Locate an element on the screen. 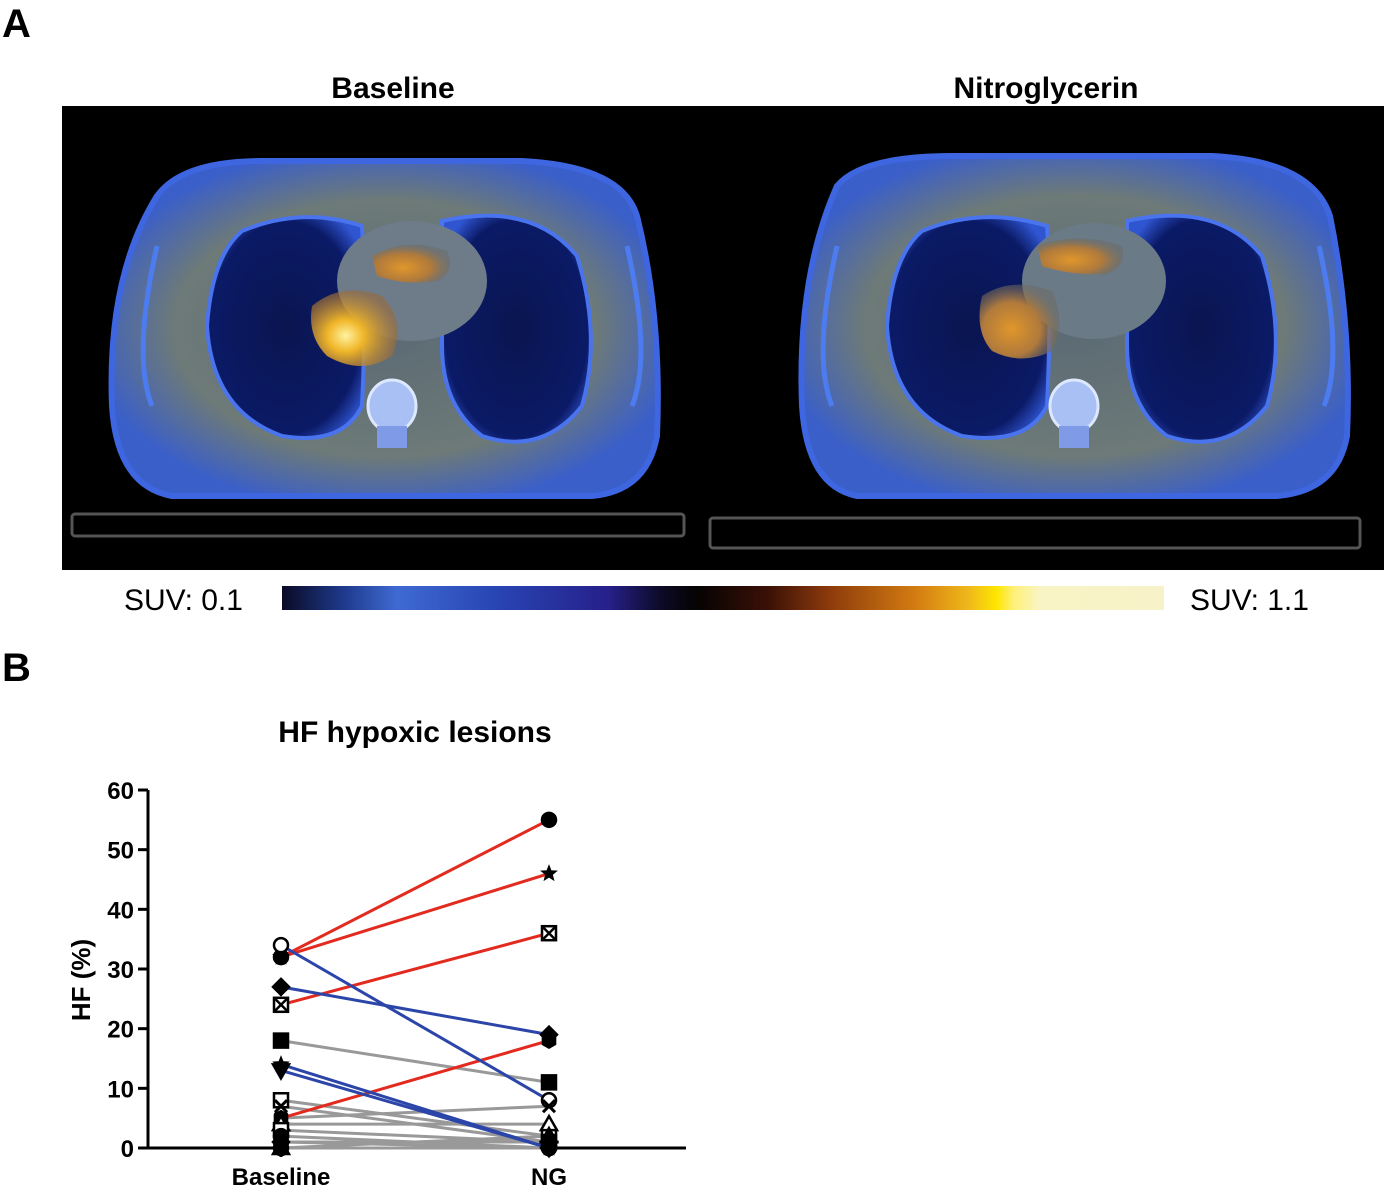  series-markers is located at coordinates (415, 985).